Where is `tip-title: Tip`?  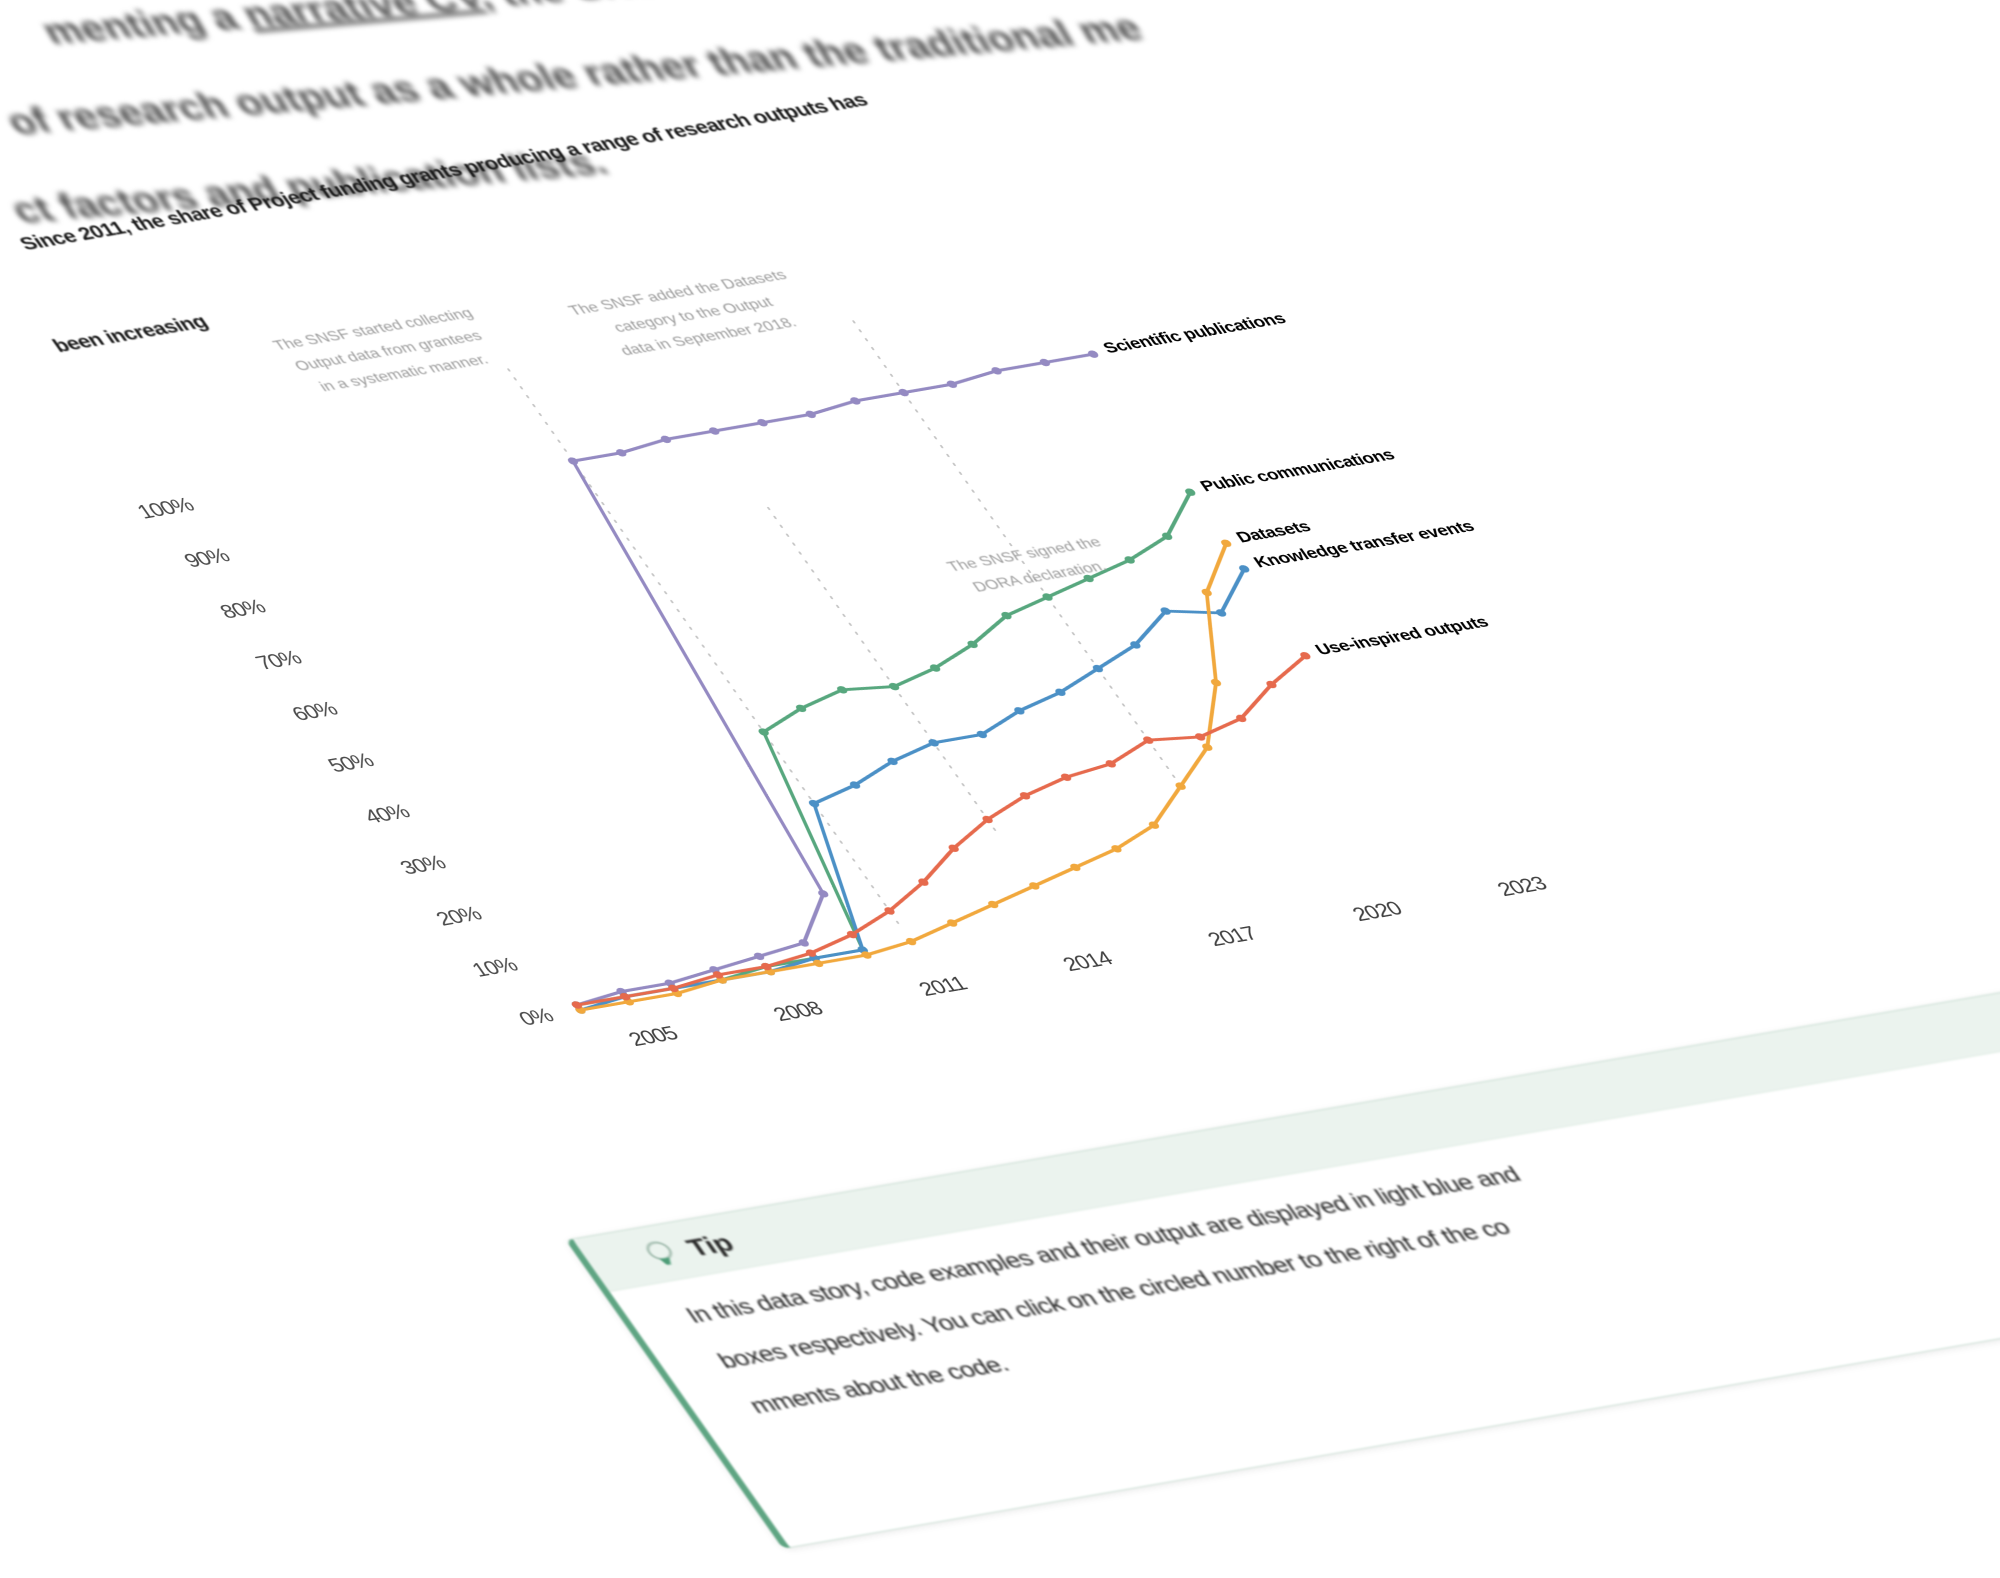 tip-title: Tip is located at coordinates (710, 1245).